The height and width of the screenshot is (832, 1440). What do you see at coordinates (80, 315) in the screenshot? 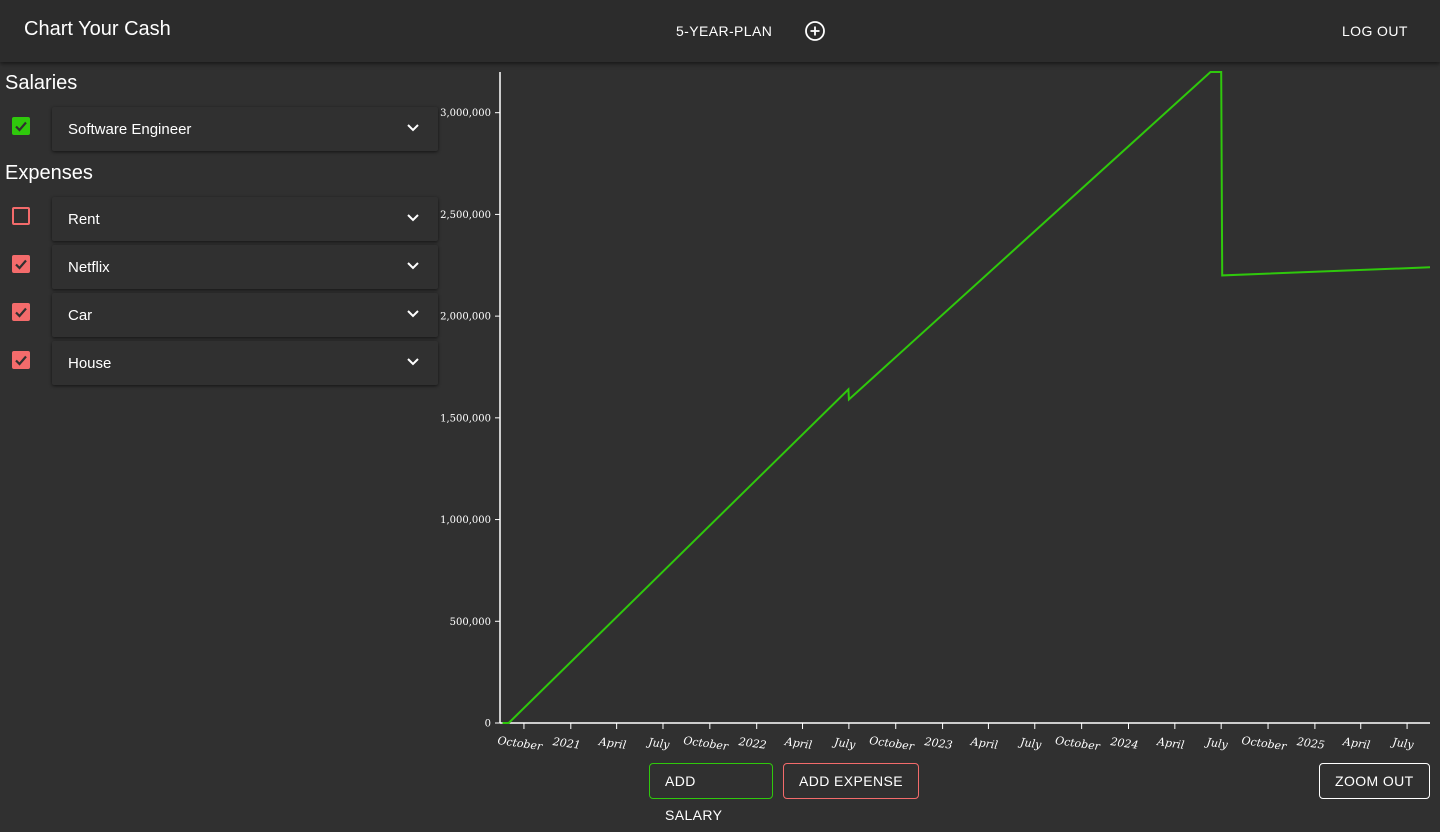
I see `expense-label: Car` at bounding box center [80, 315].